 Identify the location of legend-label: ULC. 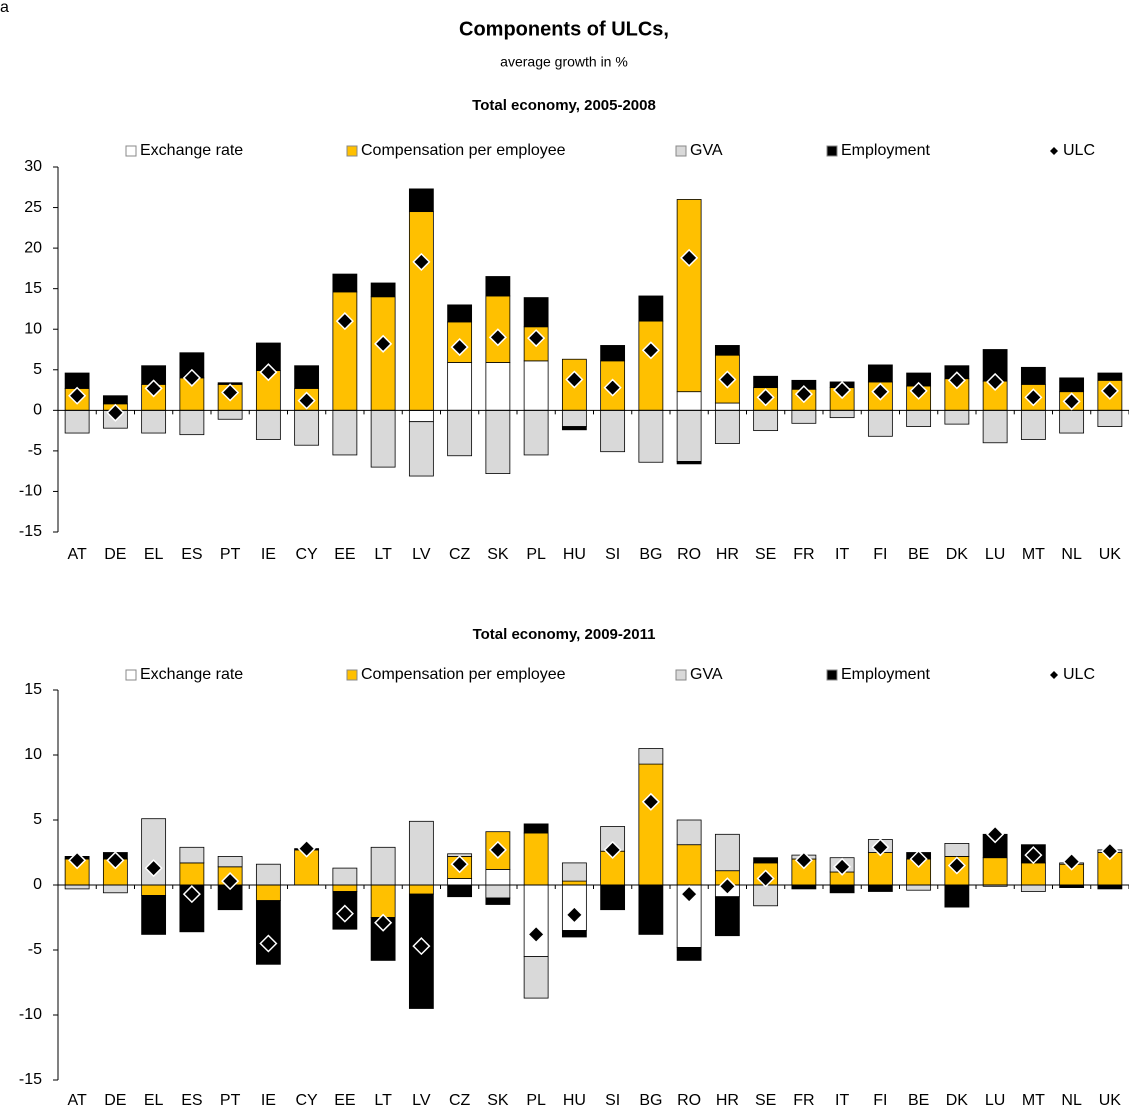
(1079, 674).